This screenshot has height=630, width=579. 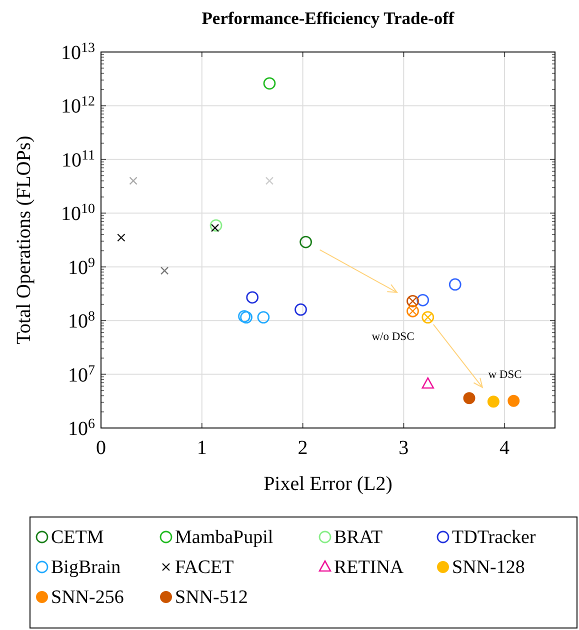 What do you see at coordinates (494, 537) in the screenshot?
I see `legend-label: TDTracker` at bounding box center [494, 537].